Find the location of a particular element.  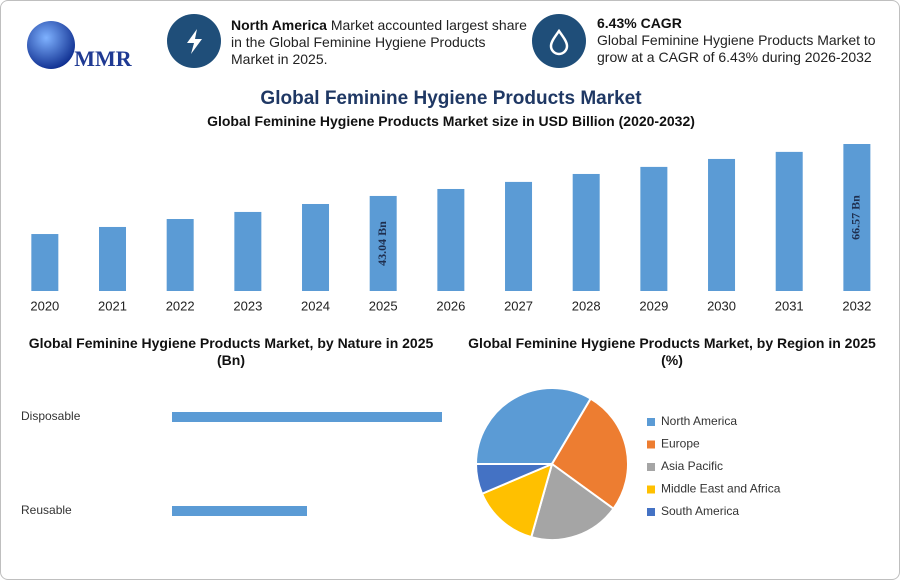

icon-circle is located at coordinates (559, 41).